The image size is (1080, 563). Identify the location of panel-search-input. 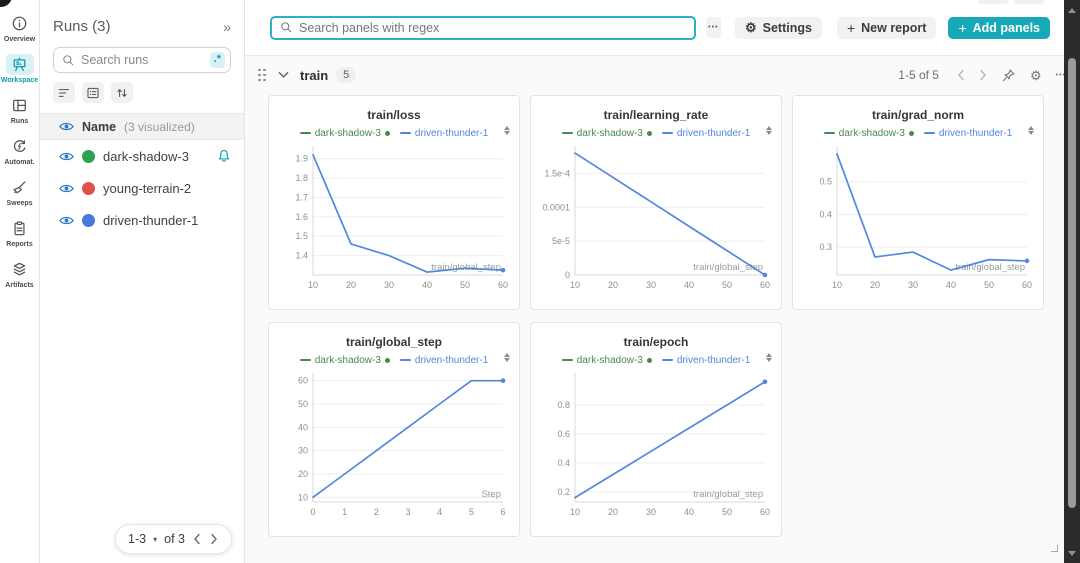
(492, 27).